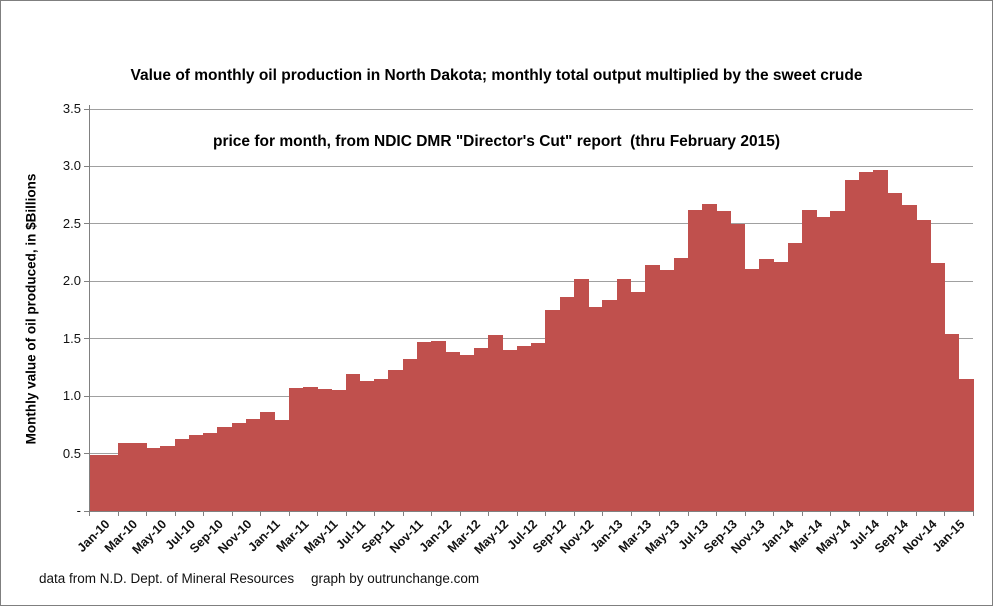  Describe the element at coordinates (78, 510) in the screenshot. I see `y-tick-label: -` at that location.